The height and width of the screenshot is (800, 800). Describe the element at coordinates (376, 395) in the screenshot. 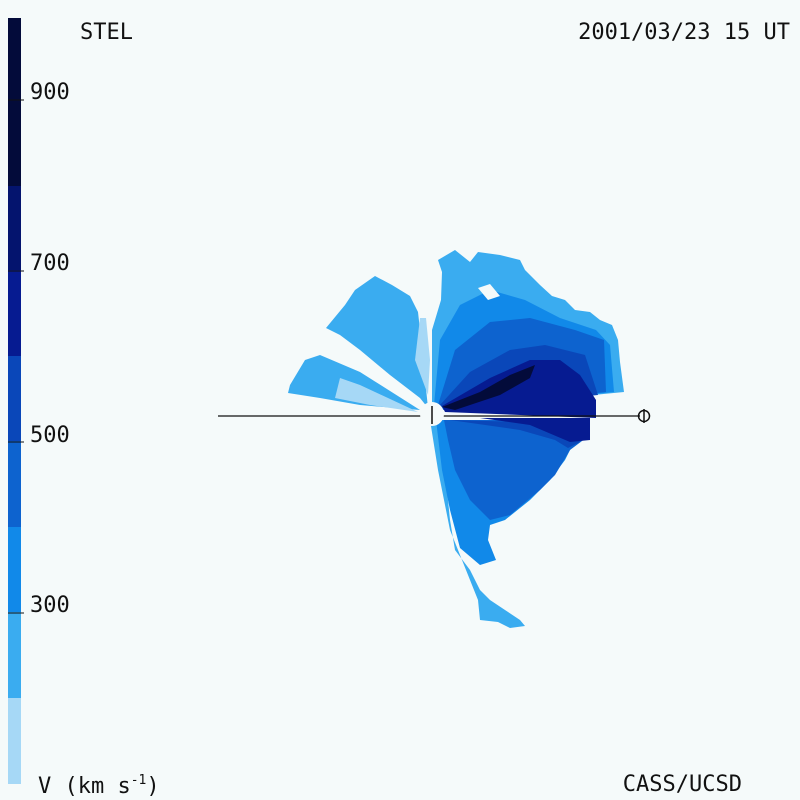

I see `velocity-region-left-pale` at that location.